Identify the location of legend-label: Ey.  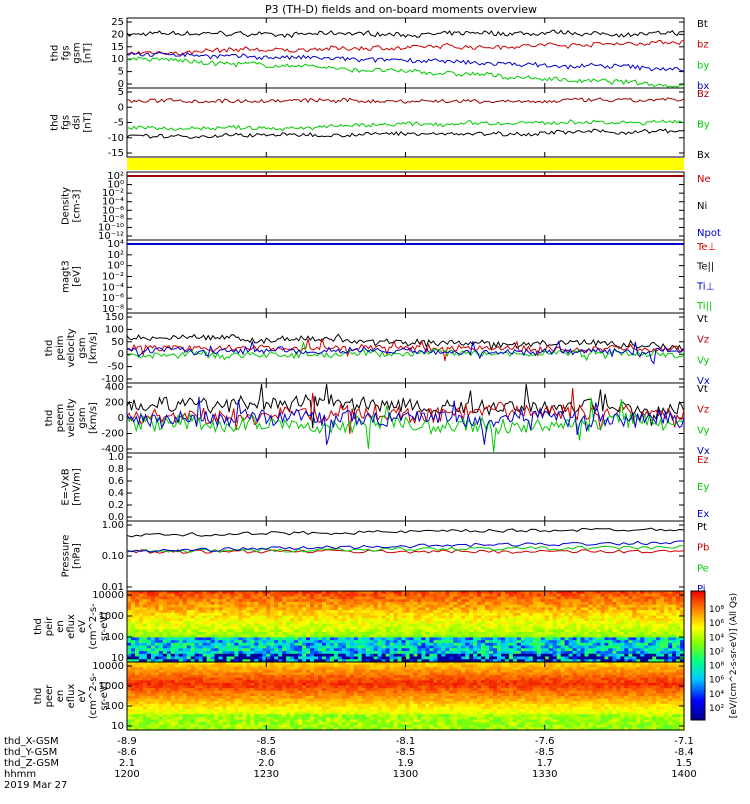
(703, 487).